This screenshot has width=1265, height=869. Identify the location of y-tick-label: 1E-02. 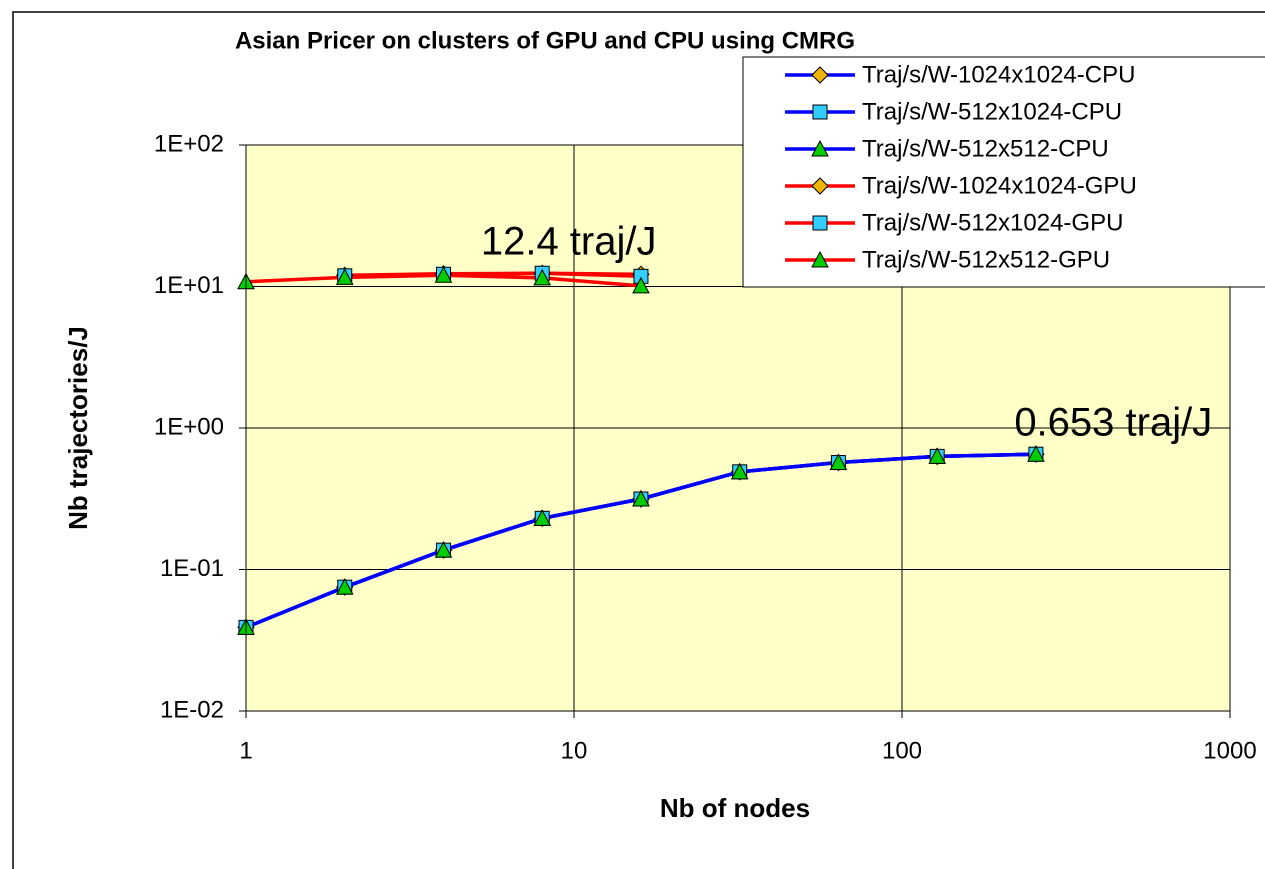
(192, 709).